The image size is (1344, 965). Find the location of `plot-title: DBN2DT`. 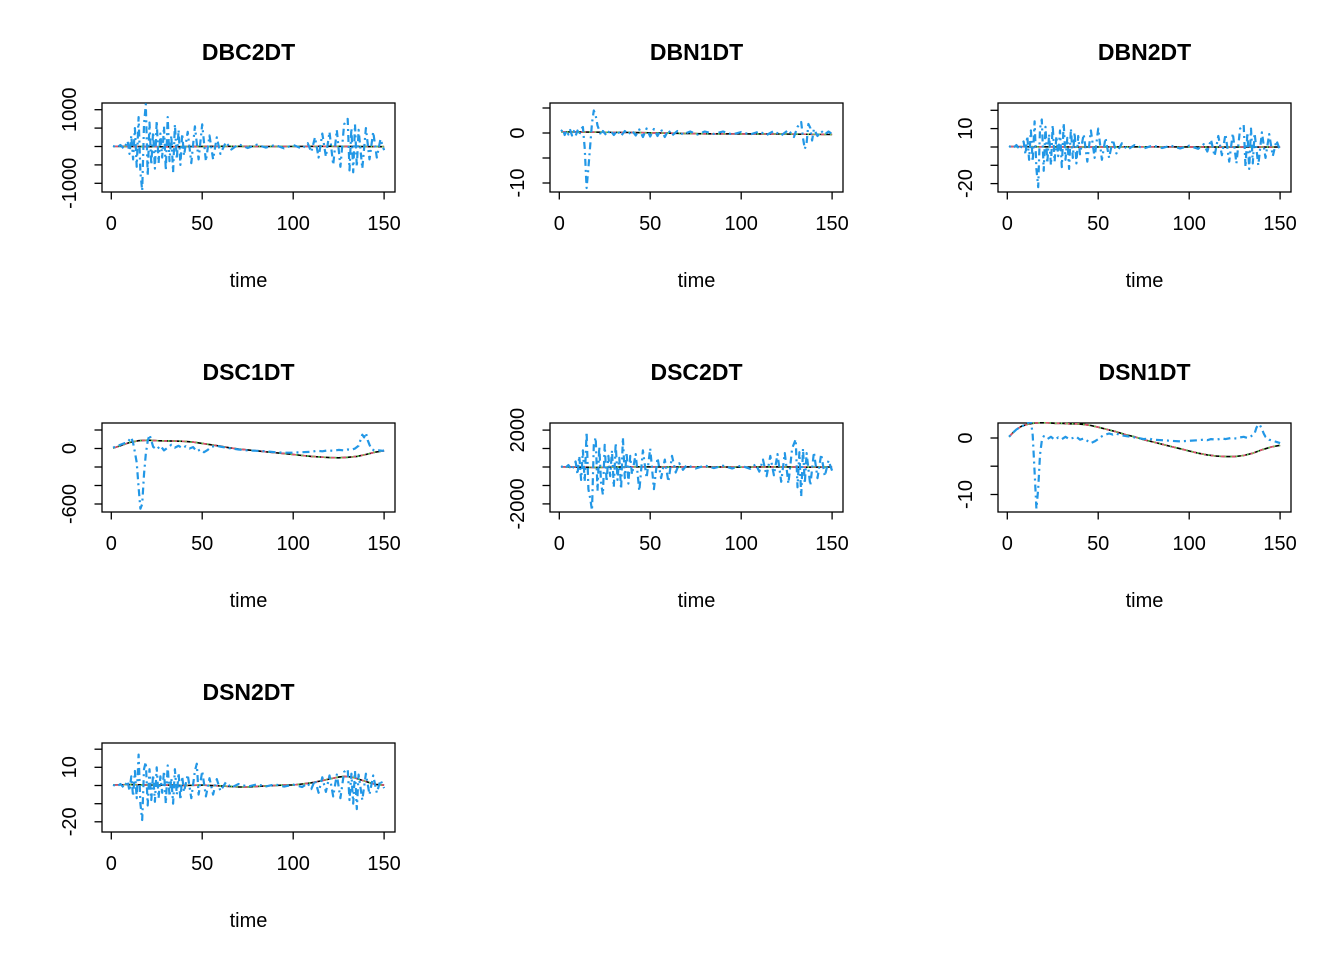

plot-title: DBN2DT is located at coordinates (1144, 52).